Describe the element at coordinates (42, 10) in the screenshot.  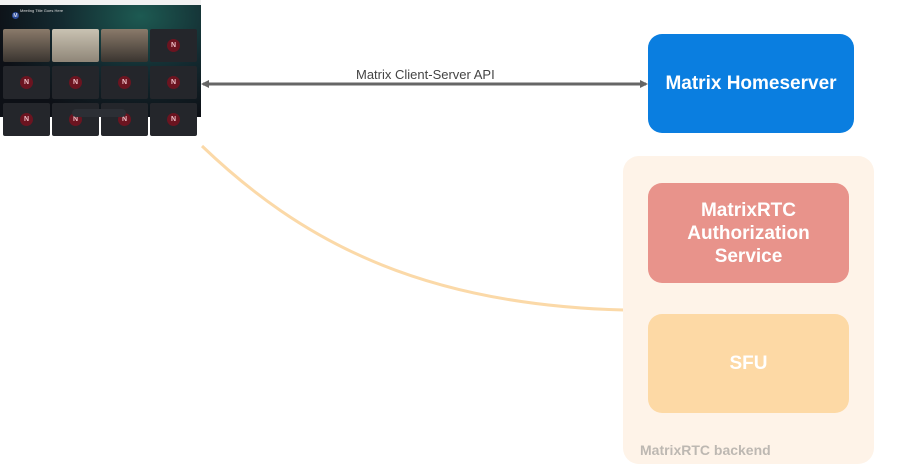
I see `meeting-title: Meeting Title Goes Here` at that location.